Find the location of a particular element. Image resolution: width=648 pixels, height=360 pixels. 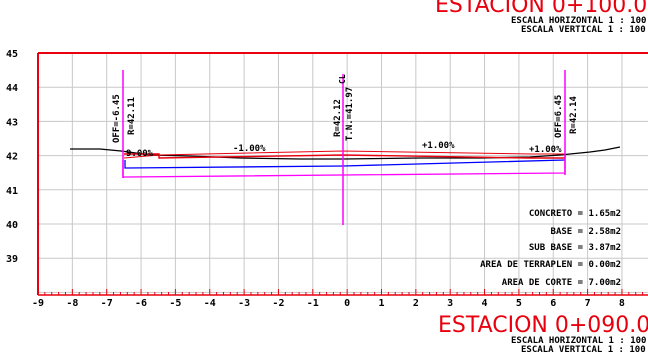

x-tick-label: 8 is located at coordinates (622, 303).